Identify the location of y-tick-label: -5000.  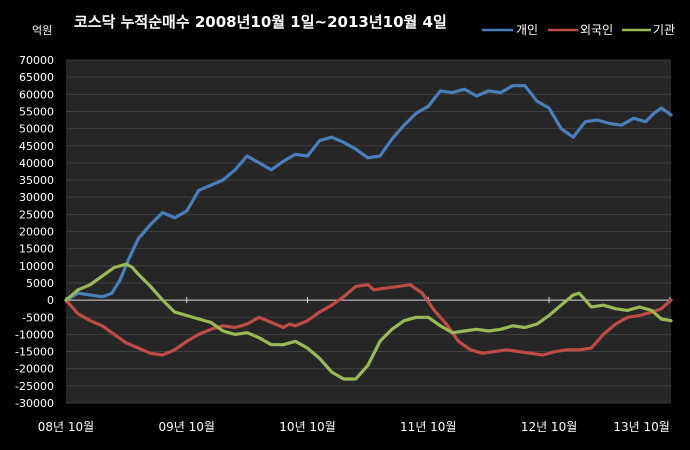
(38, 317).